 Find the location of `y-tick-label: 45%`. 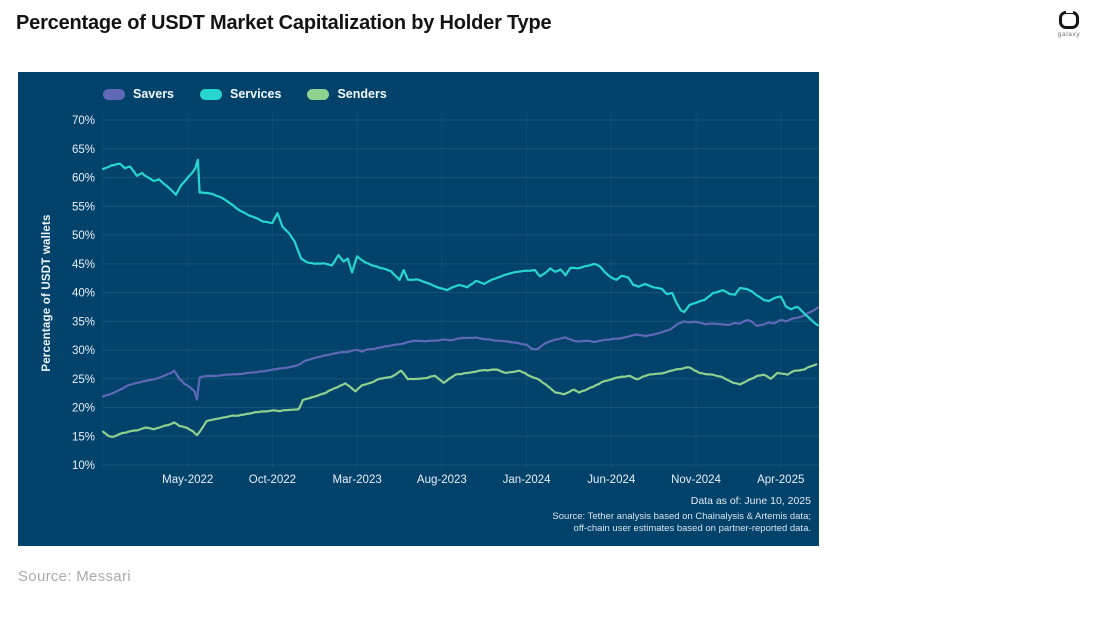

y-tick-label: 45% is located at coordinates (83, 265).